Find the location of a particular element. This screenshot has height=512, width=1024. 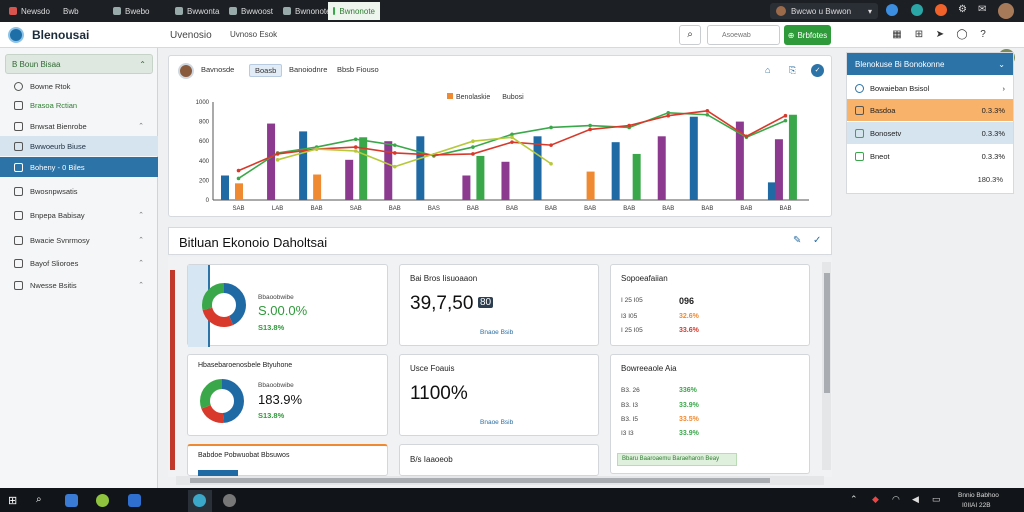

bookmark-icon: ⌂ is located at coordinates (768, 70).